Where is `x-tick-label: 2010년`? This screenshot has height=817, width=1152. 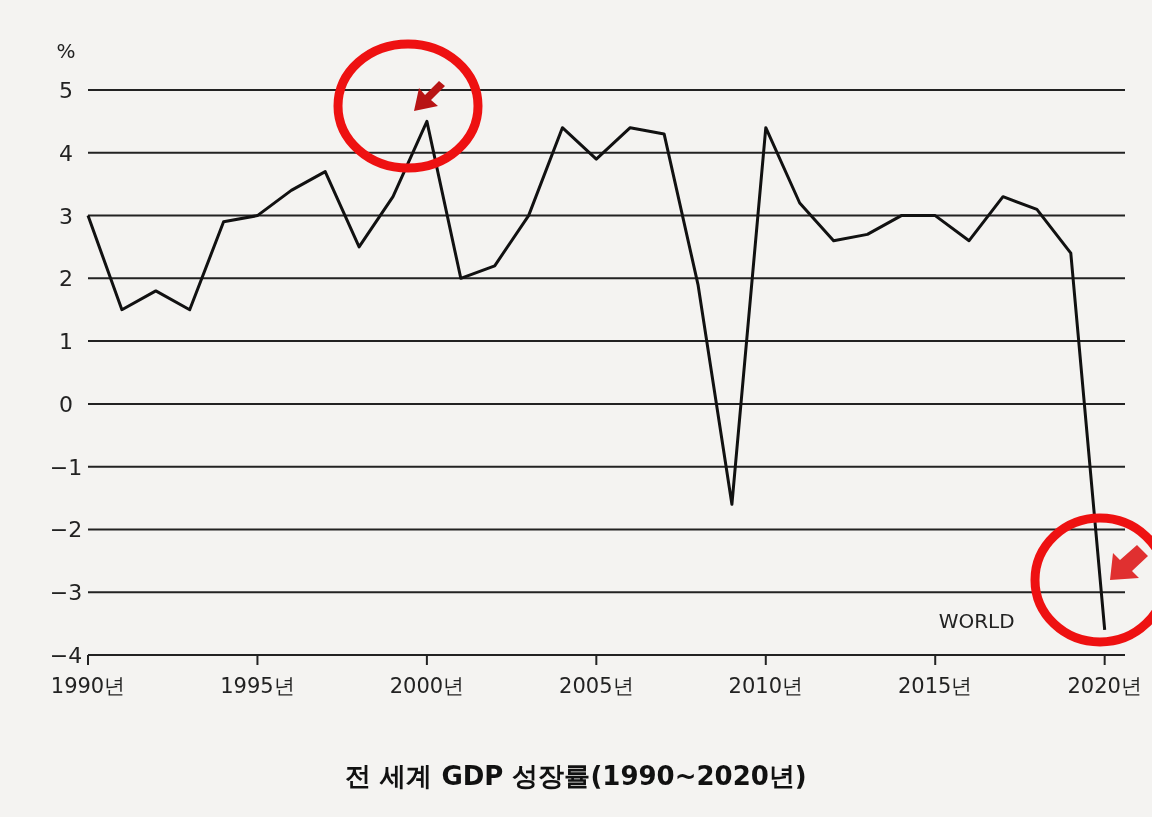 x-tick-label: 2010년 is located at coordinates (765, 686).